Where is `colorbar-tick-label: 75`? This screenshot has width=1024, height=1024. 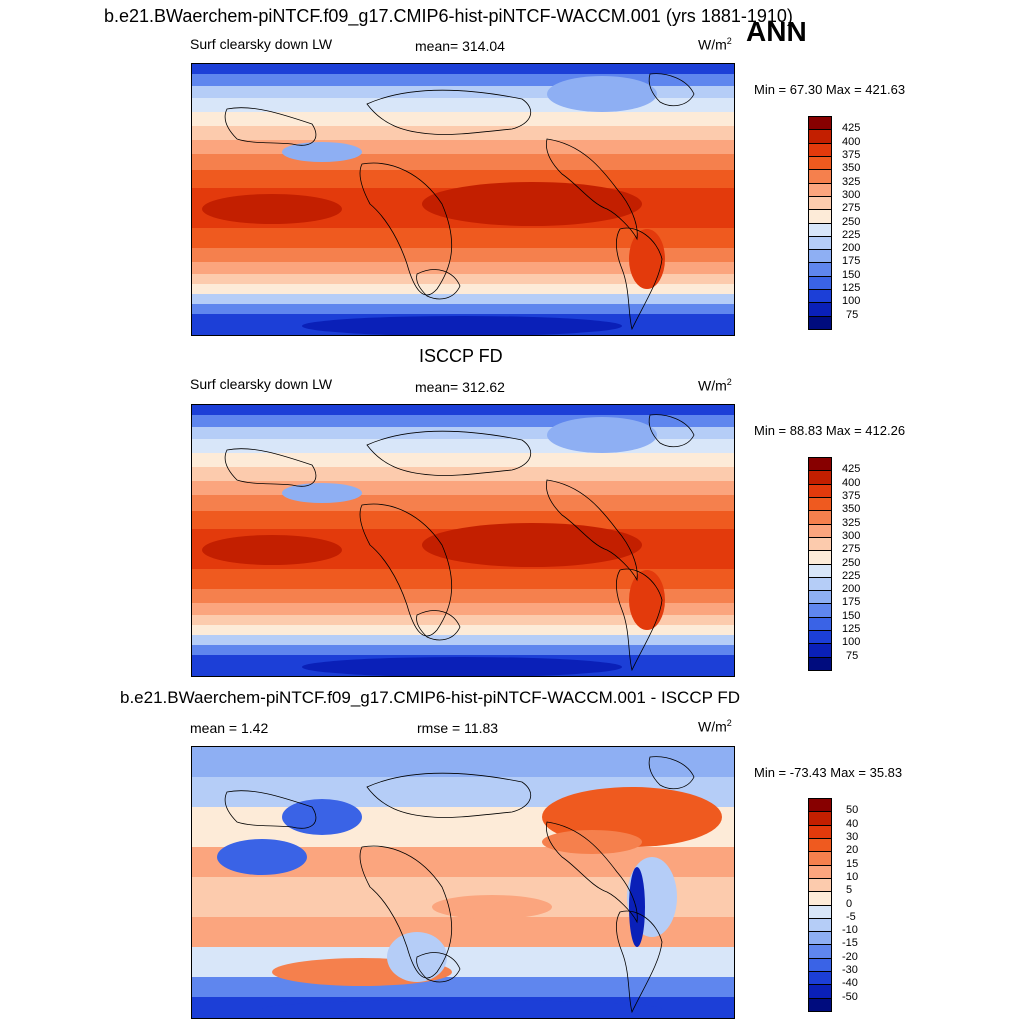
colorbar-tick-label: 75 is located at coordinates (852, 314).